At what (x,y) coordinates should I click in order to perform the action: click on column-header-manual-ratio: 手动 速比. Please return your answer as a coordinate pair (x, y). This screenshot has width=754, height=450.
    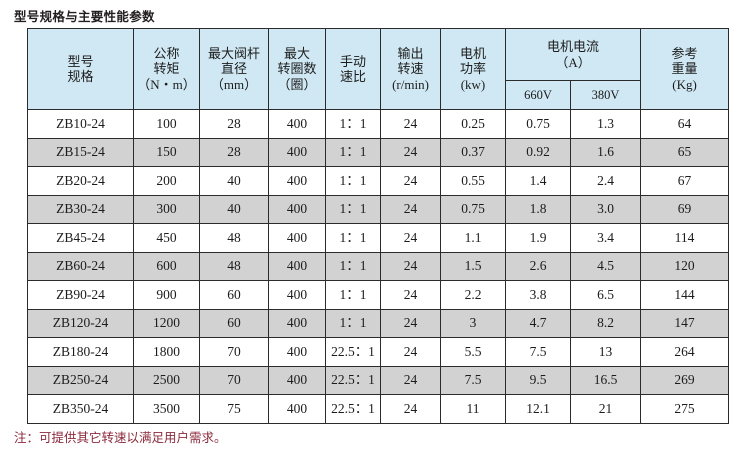
    Looking at the image, I should click on (353, 69).